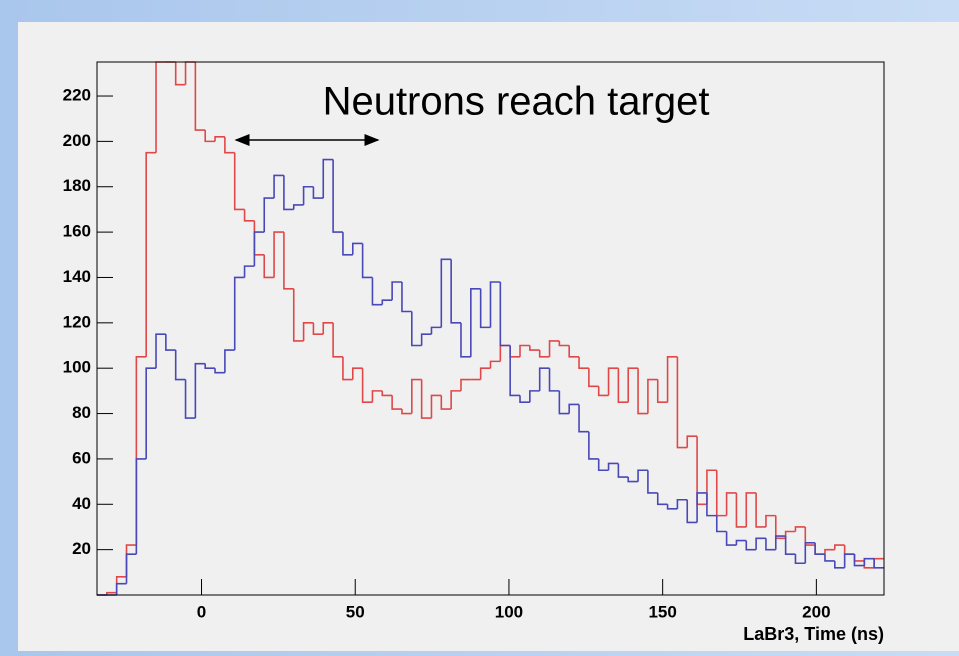 The height and width of the screenshot is (656, 959). I want to click on y-tick-label: 80, so click(81, 412).